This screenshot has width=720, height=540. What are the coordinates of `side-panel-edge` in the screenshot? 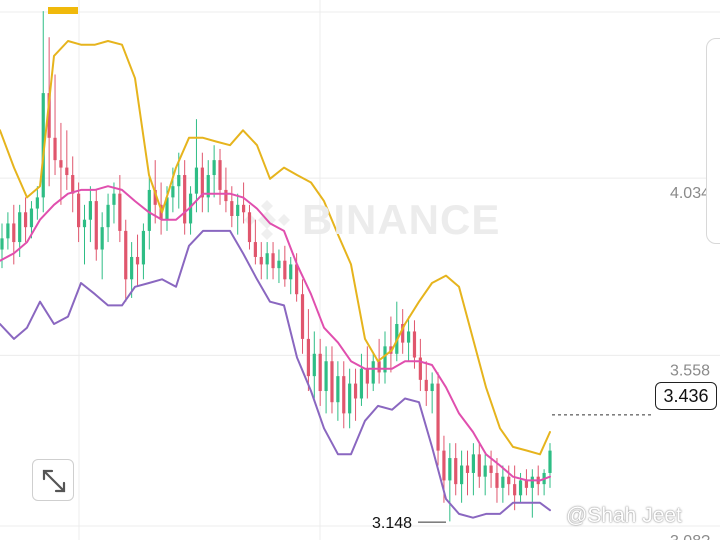 It's located at (713, 141).